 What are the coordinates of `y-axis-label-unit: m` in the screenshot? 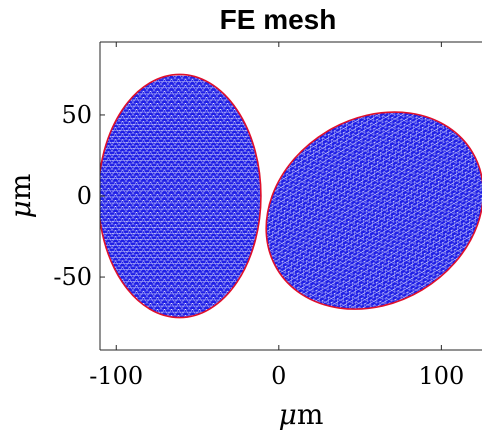 It's located at (20, 187).